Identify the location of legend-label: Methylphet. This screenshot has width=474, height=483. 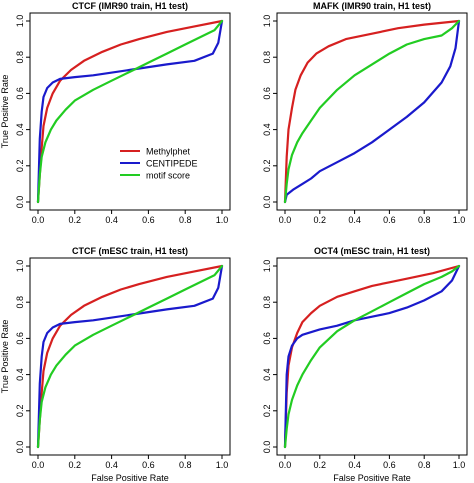
(168, 152).